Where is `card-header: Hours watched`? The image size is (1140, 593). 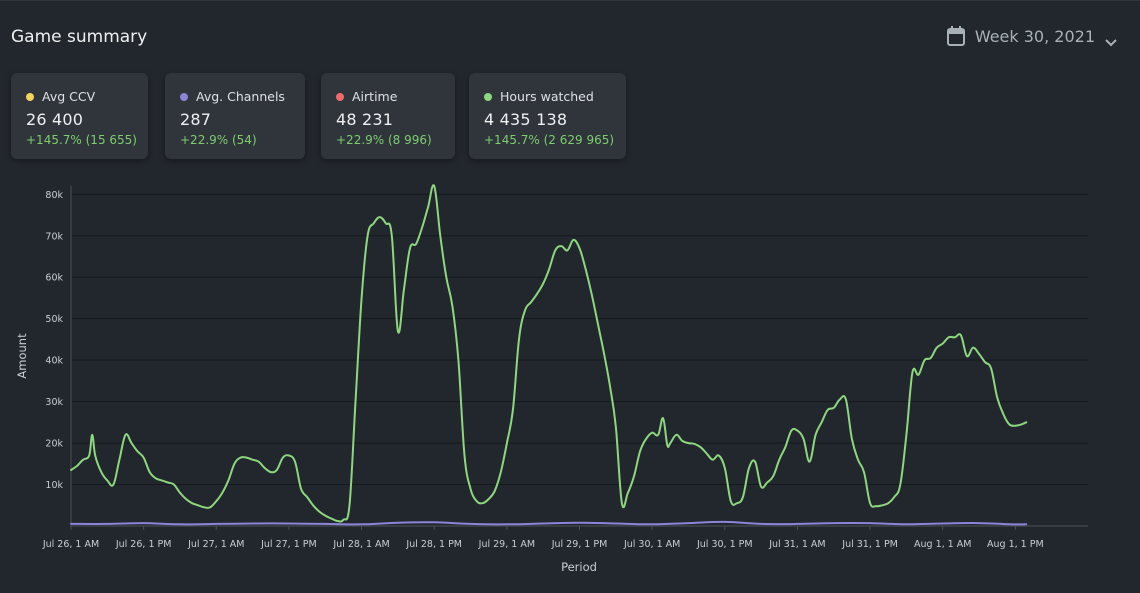 card-header: Hours watched is located at coordinates (555, 96).